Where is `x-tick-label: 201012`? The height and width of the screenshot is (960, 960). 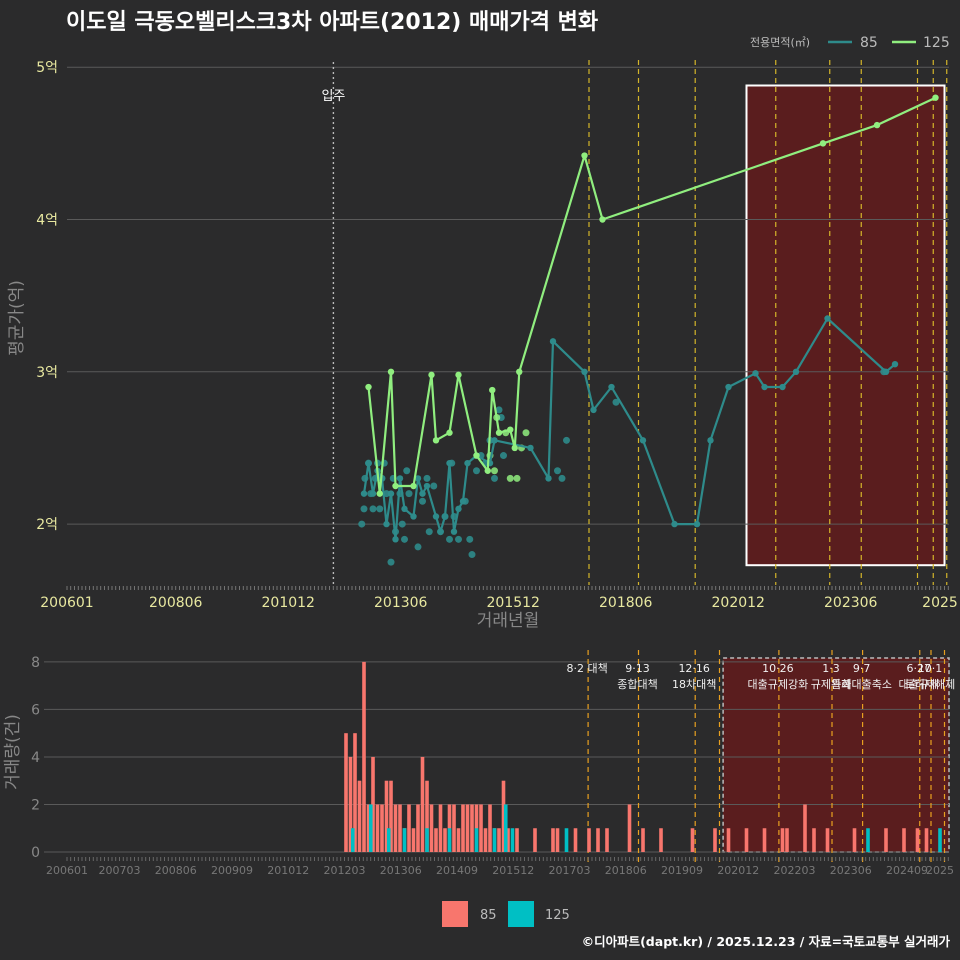
x-tick-label: 201012 is located at coordinates (288, 603).